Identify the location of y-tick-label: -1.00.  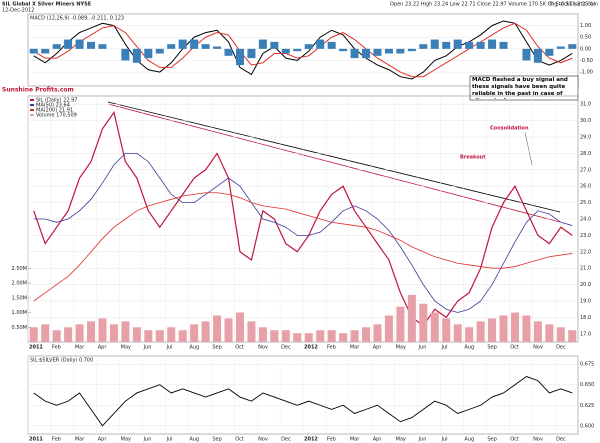
(586, 73).